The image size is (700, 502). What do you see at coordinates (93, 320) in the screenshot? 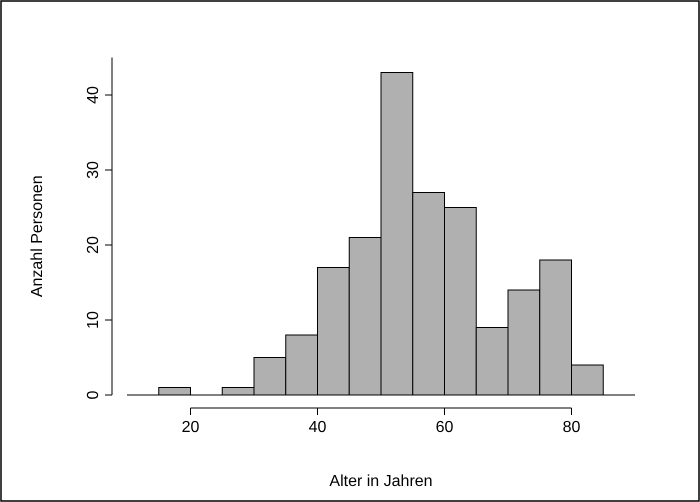
I see `y-tick-label: 10` at bounding box center [93, 320].